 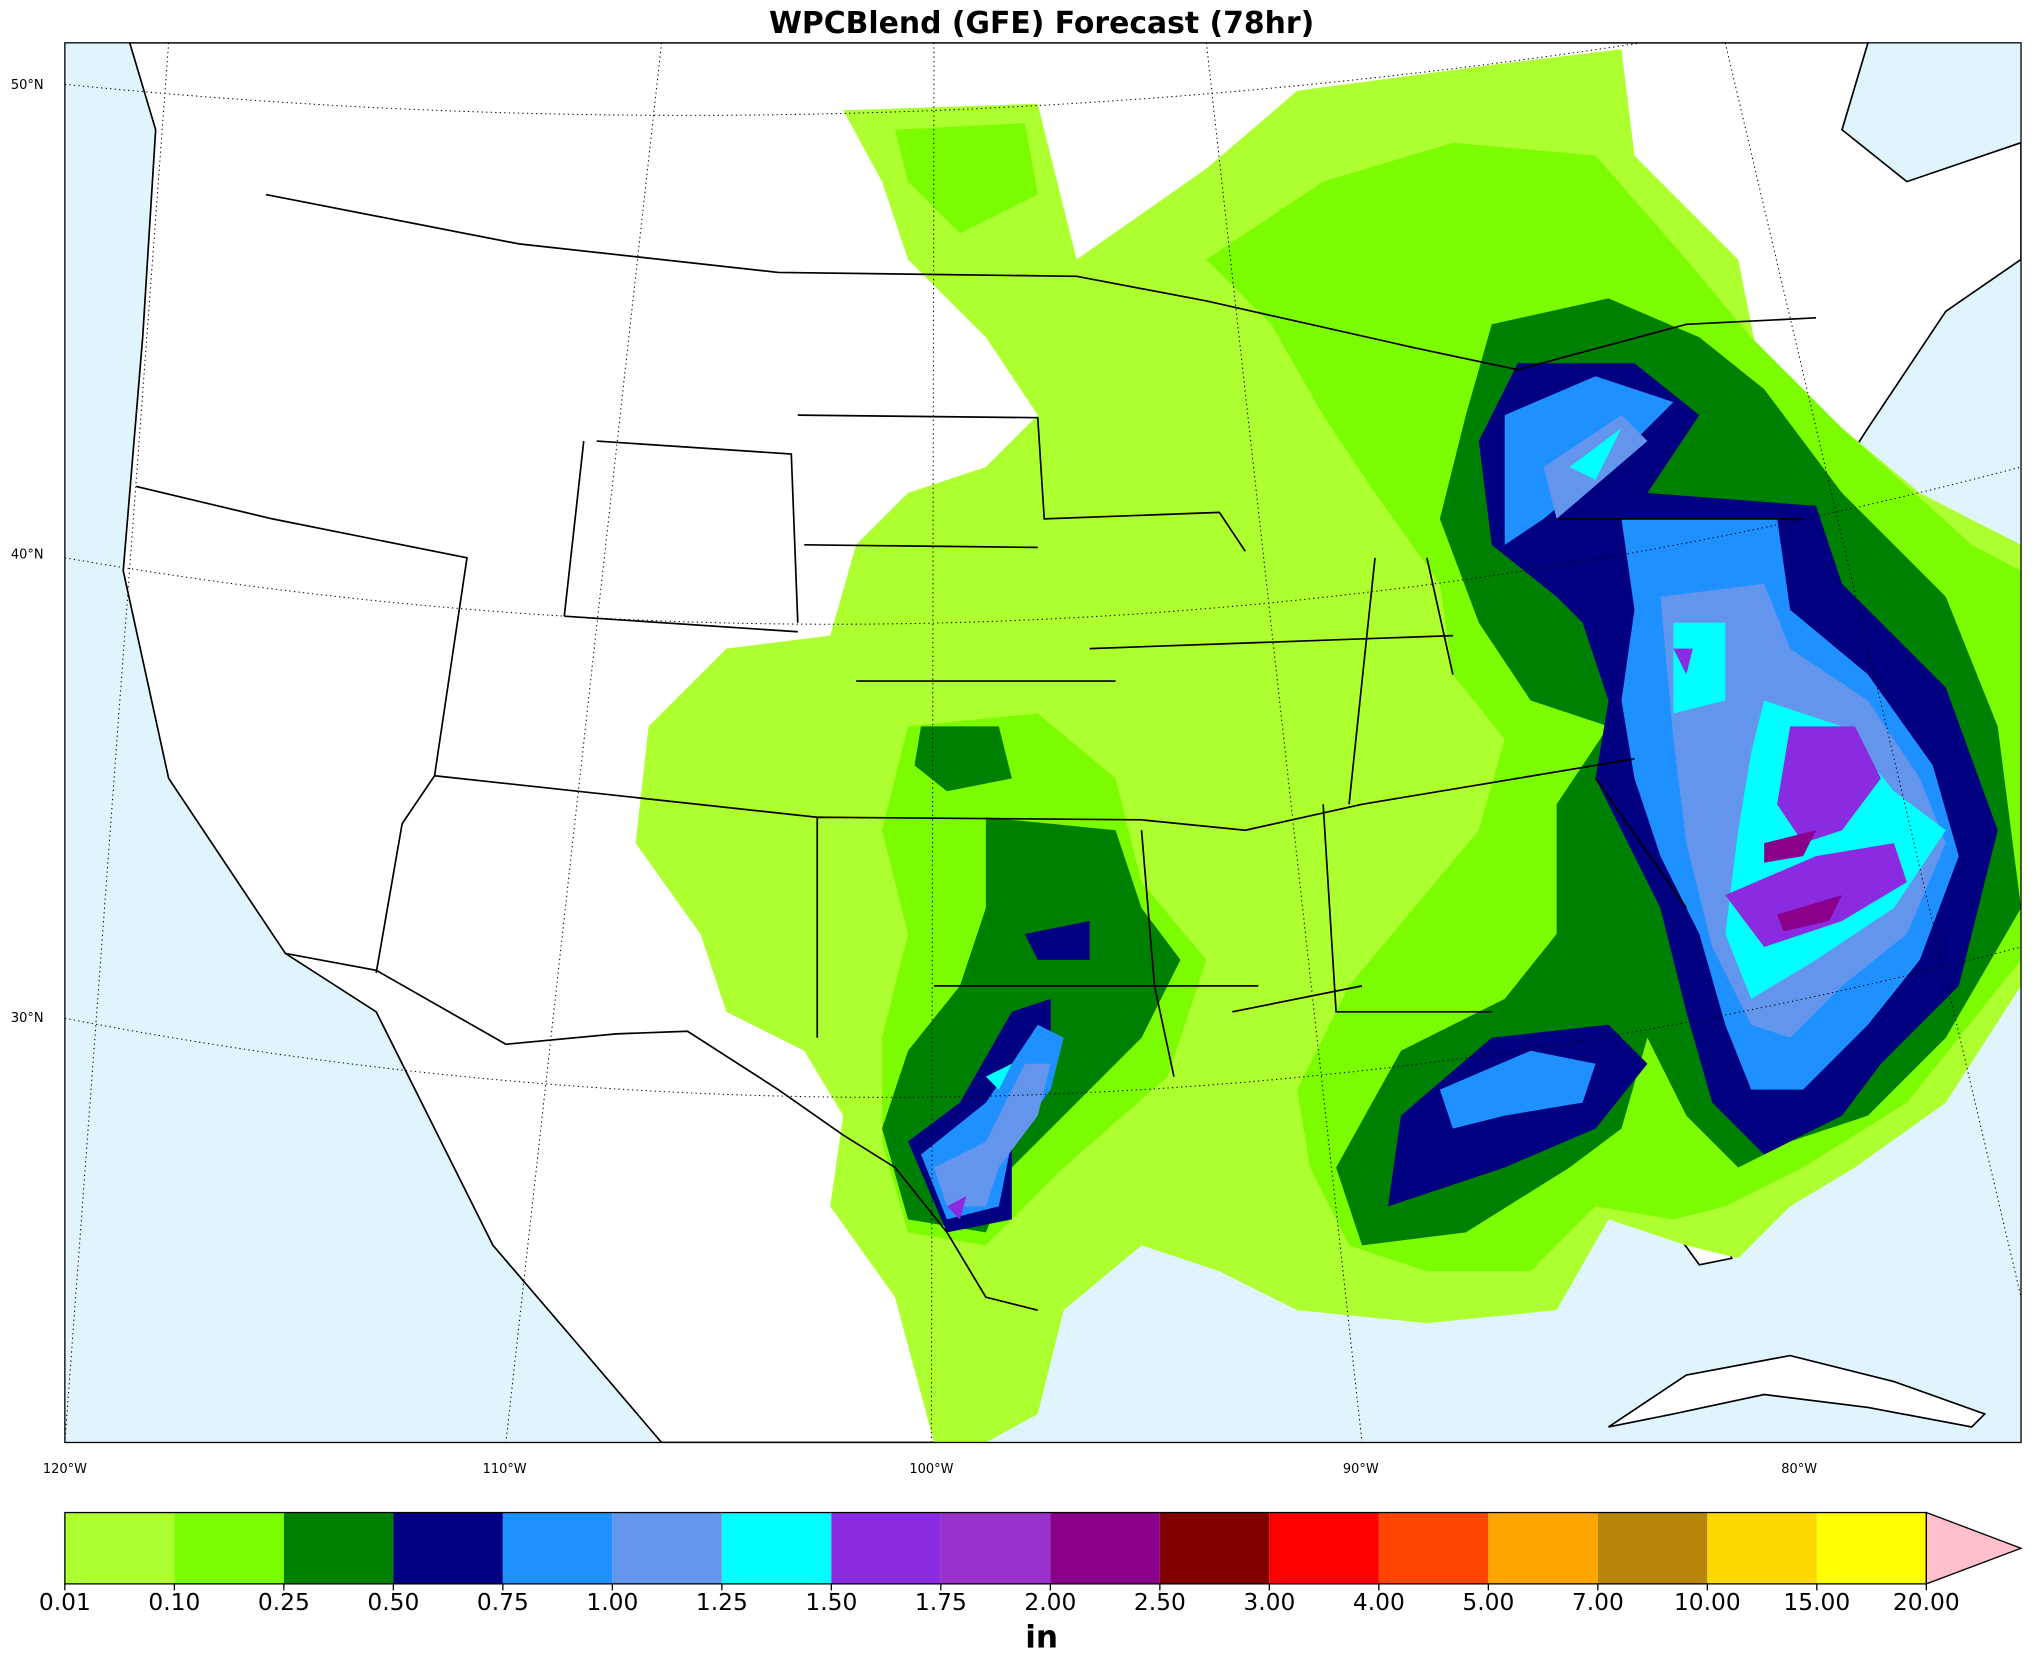 I want to click on colorbar-tick-label: 2.50, so click(x=1160, y=1602).